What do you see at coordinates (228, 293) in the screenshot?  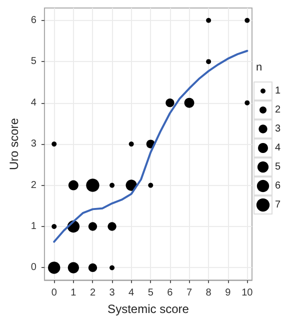 I see `x-tick-label: 9` at bounding box center [228, 293].